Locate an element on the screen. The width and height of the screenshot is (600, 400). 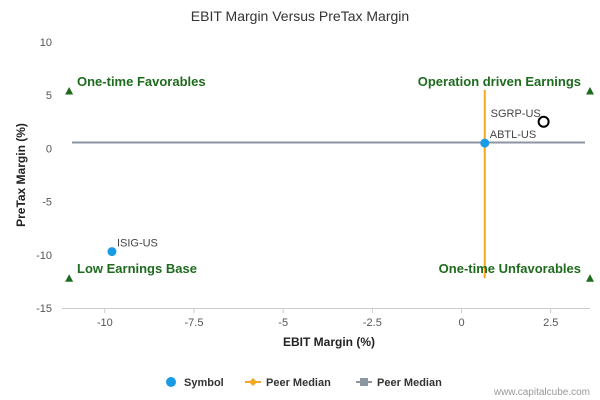
chart-title: EBIT Margin Versus PreTax Margin is located at coordinates (300, 16).